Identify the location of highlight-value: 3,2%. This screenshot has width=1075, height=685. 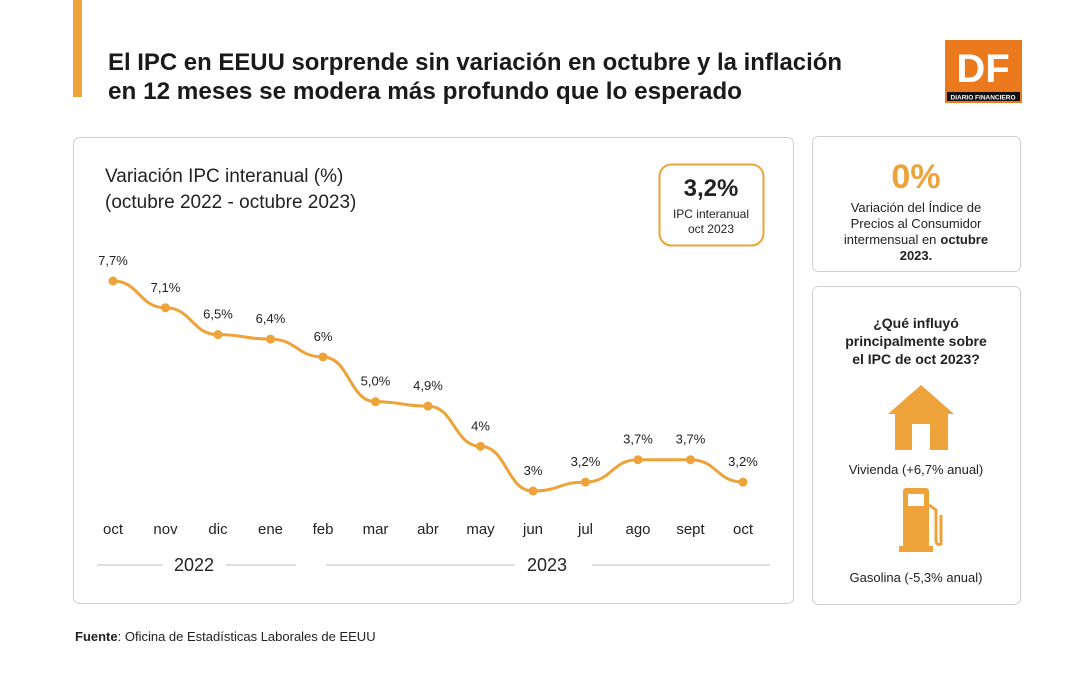
(711, 188).